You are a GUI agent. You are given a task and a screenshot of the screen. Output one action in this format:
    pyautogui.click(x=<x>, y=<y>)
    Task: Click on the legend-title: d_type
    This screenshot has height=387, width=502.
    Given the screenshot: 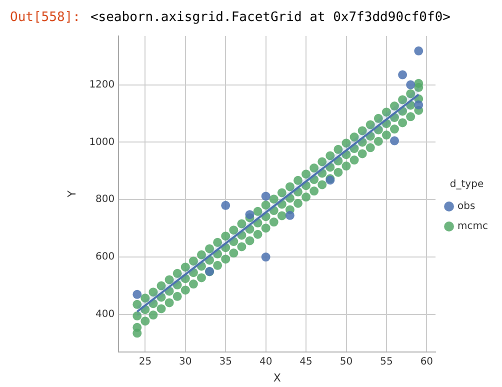 What is the action you would take?
    pyautogui.click(x=467, y=184)
    